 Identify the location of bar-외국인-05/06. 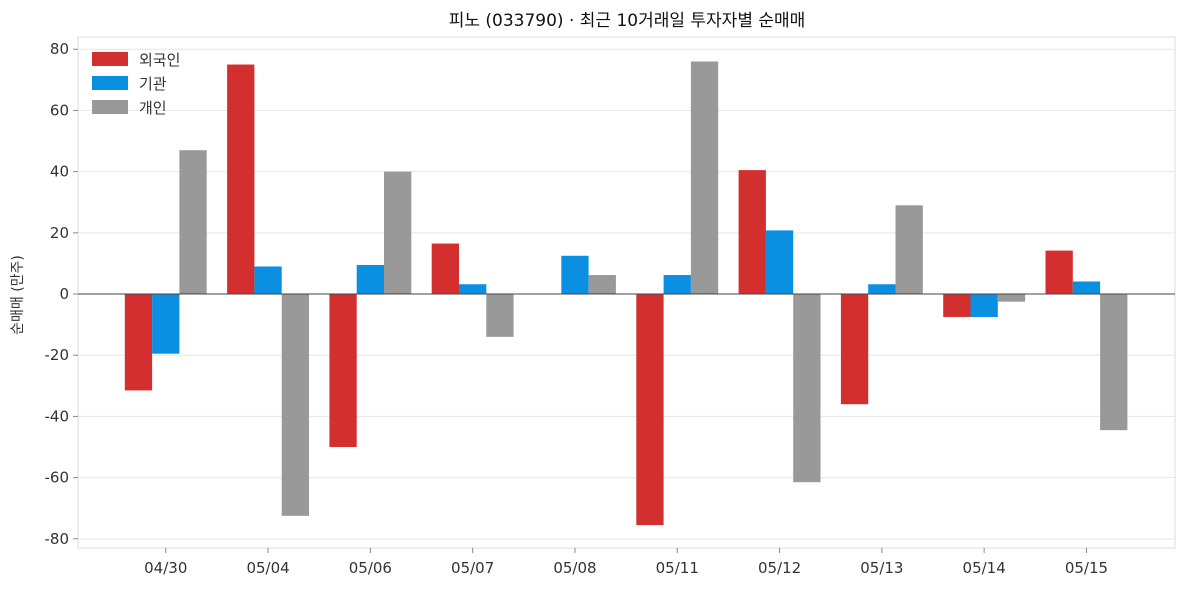
(343, 371).